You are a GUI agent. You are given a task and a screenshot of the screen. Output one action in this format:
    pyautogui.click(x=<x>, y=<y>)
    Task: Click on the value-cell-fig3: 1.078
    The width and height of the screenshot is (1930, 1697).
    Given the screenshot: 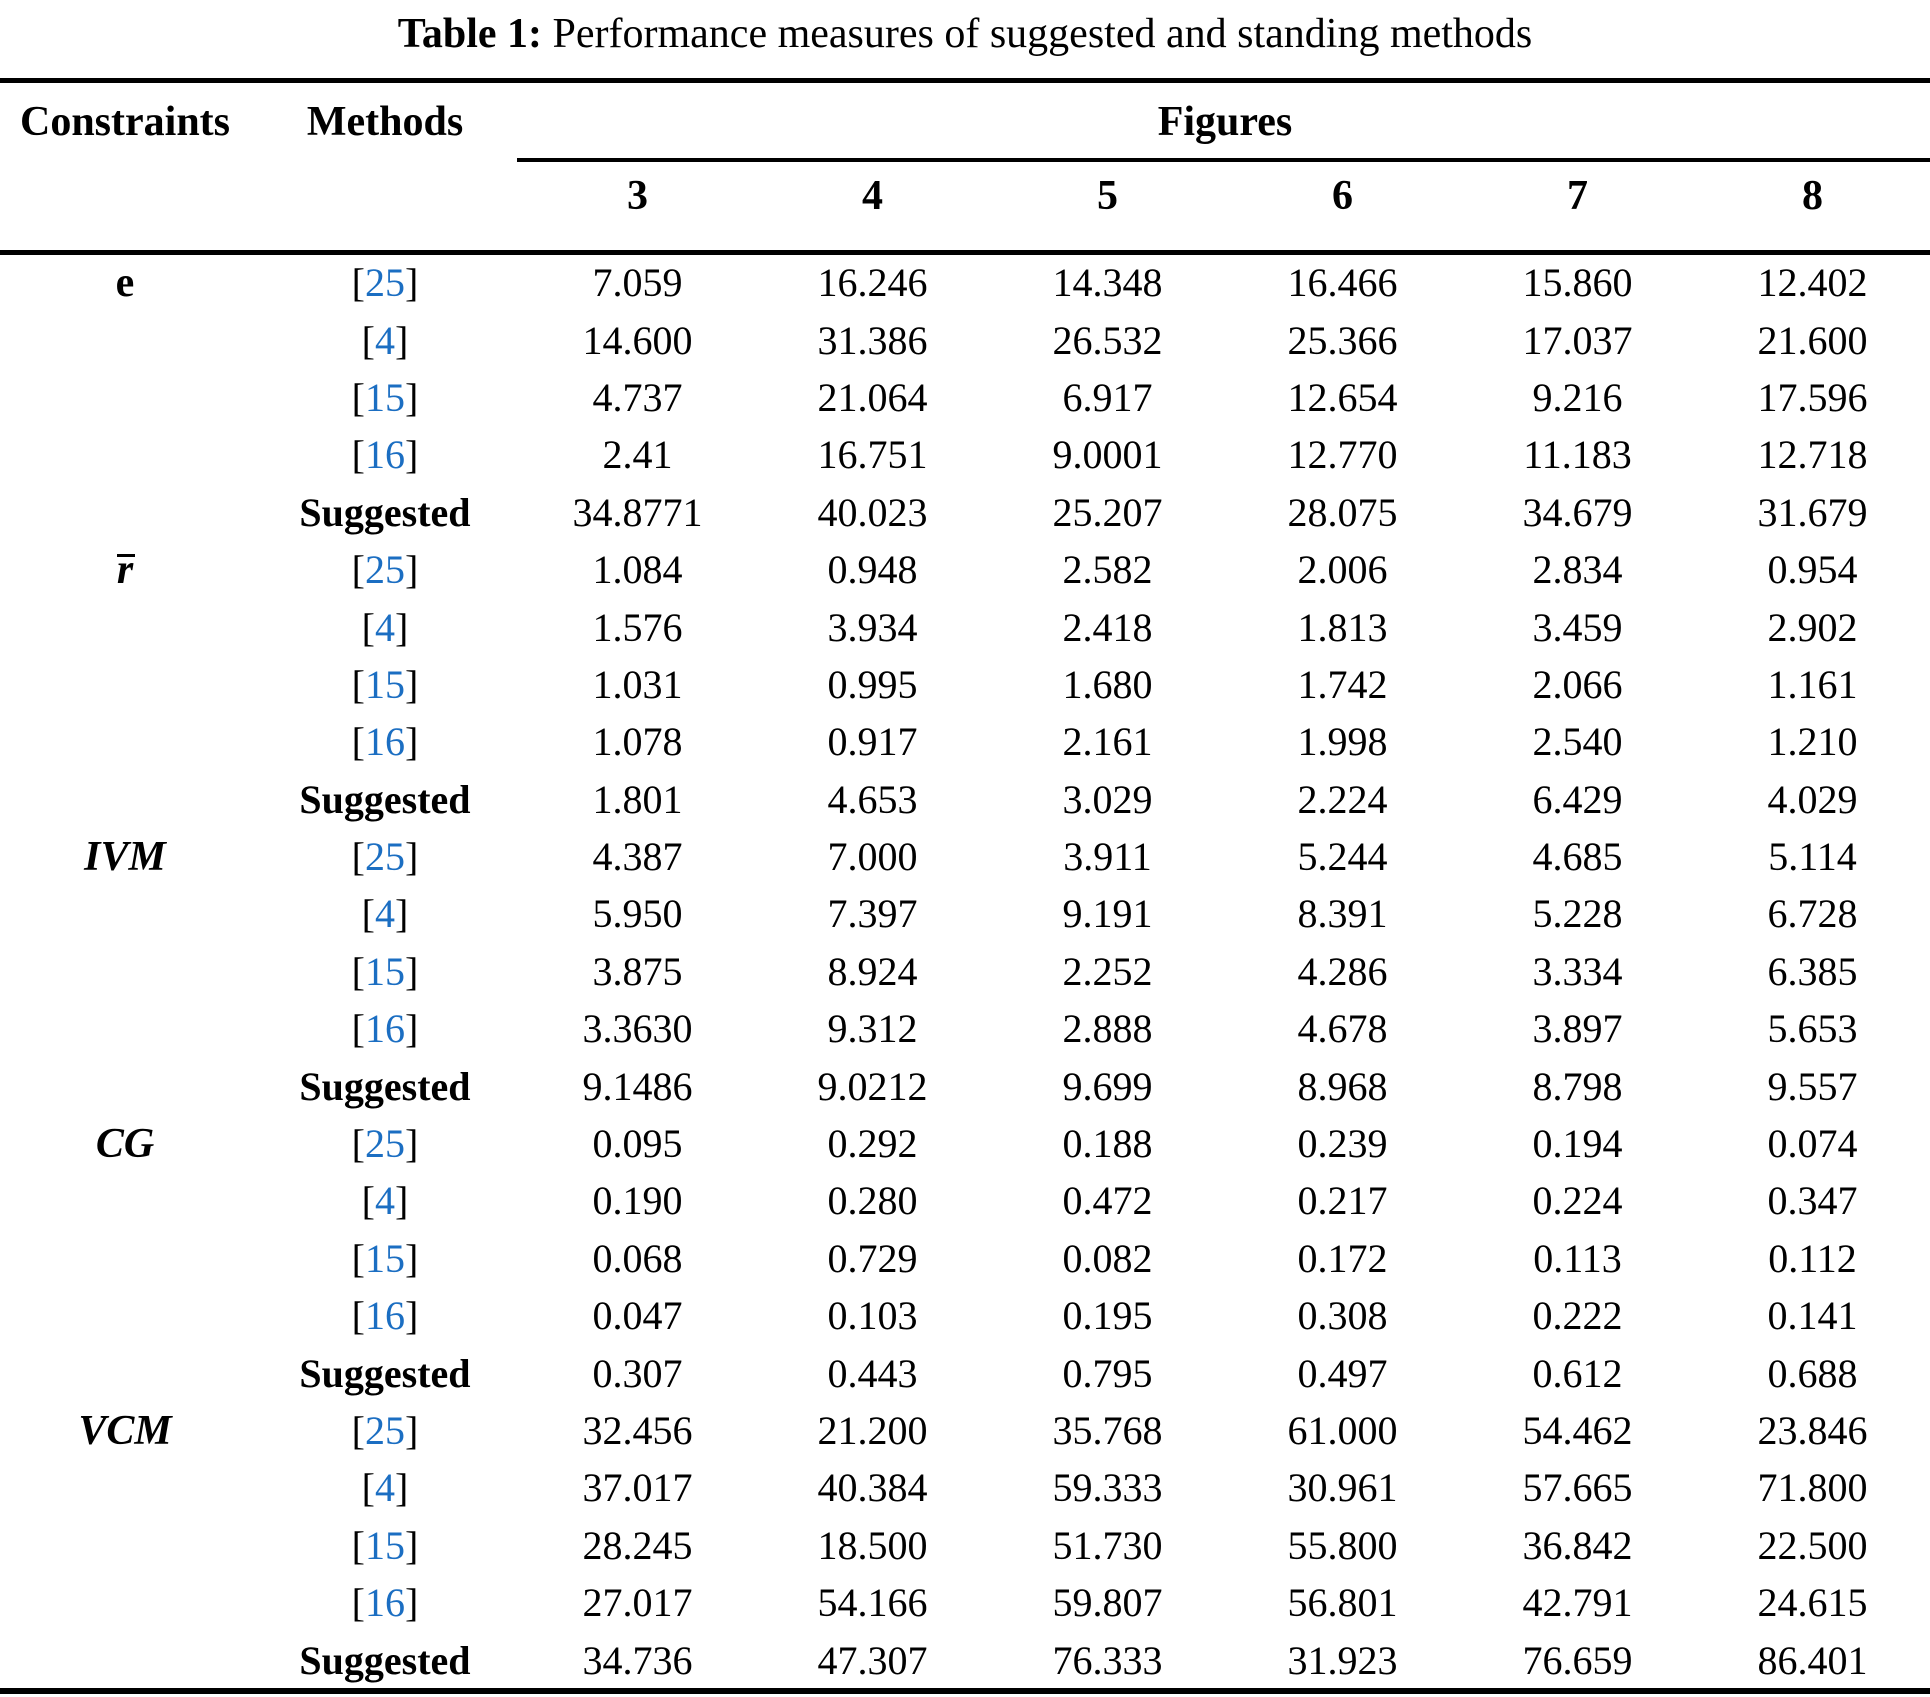 What is the action you would take?
    pyautogui.click(x=637, y=742)
    